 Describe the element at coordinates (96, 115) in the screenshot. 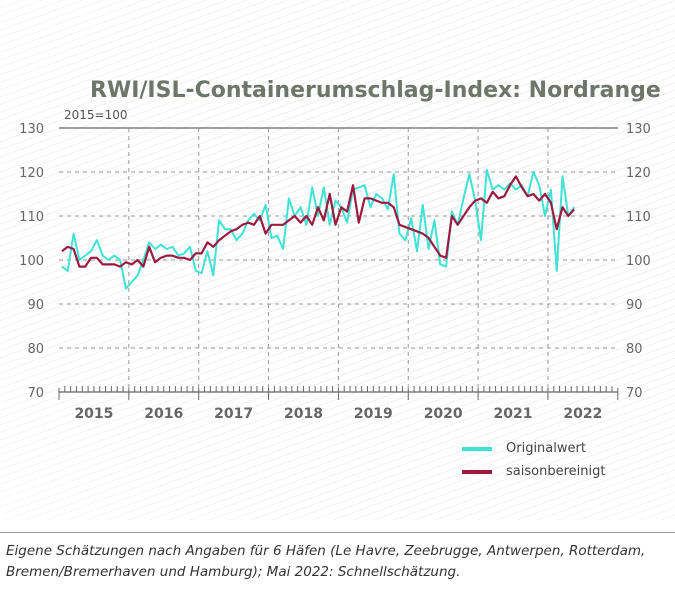

I see `chart-subtitle: 2015=100` at that location.